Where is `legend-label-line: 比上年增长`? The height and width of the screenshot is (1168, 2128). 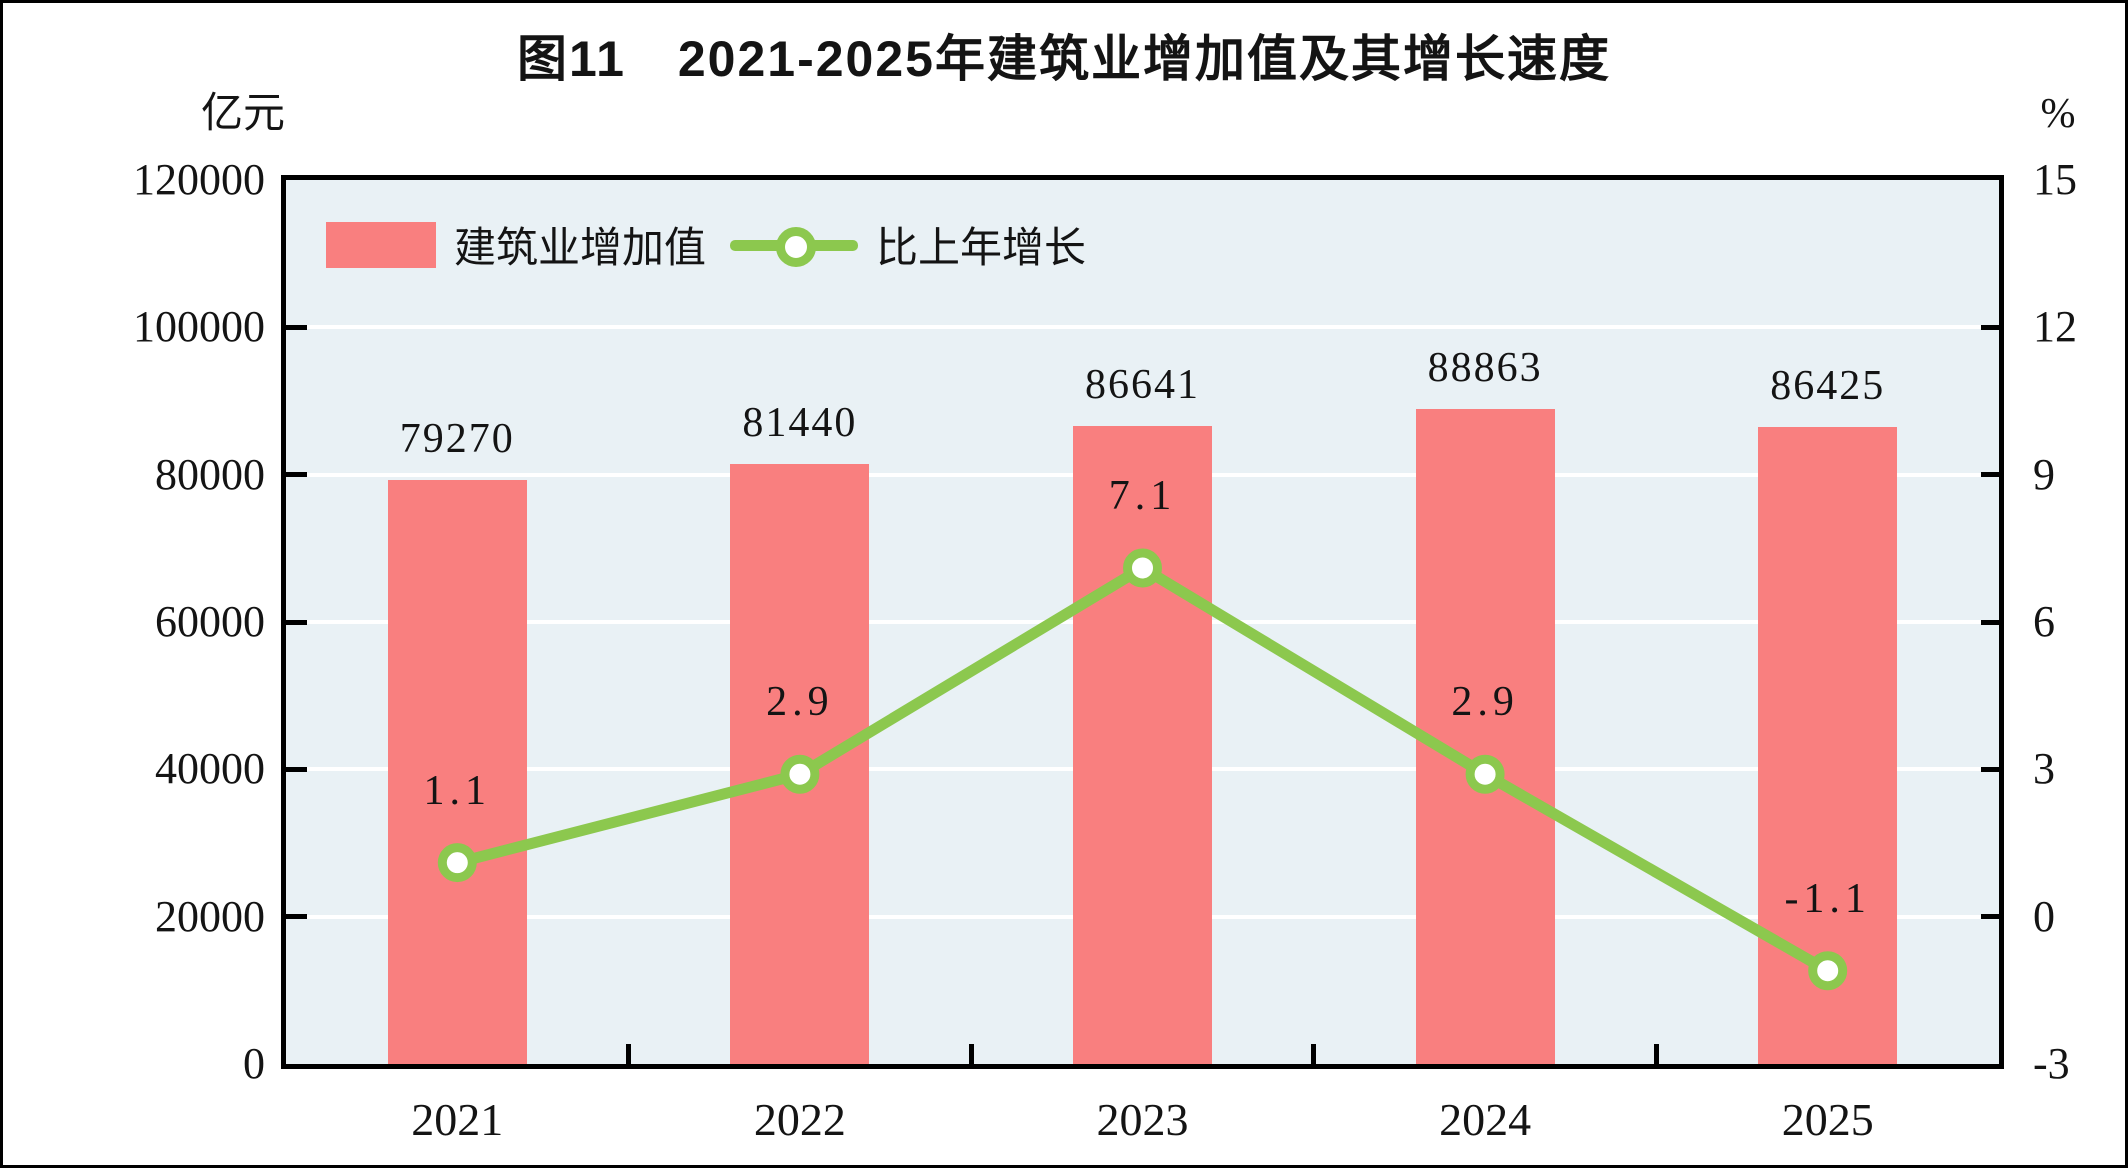 legend-label-line: 比上年增长 is located at coordinates (981, 249).